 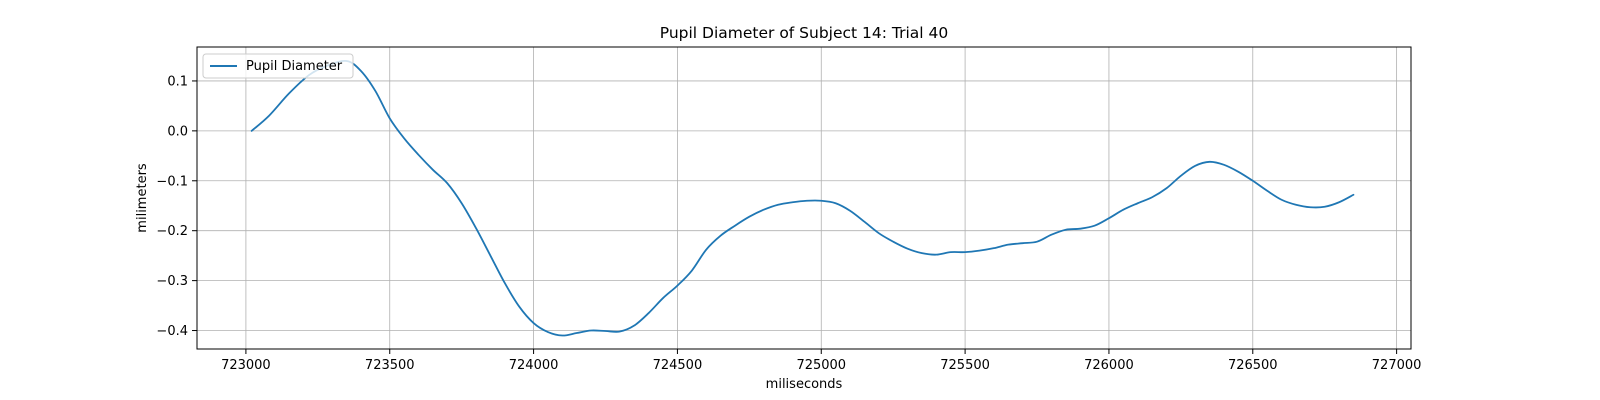 What do you see at coordinates (142, 198) in the screenshot?
I see `y-axis-label: milimeters` at bounding box center [142, 198].